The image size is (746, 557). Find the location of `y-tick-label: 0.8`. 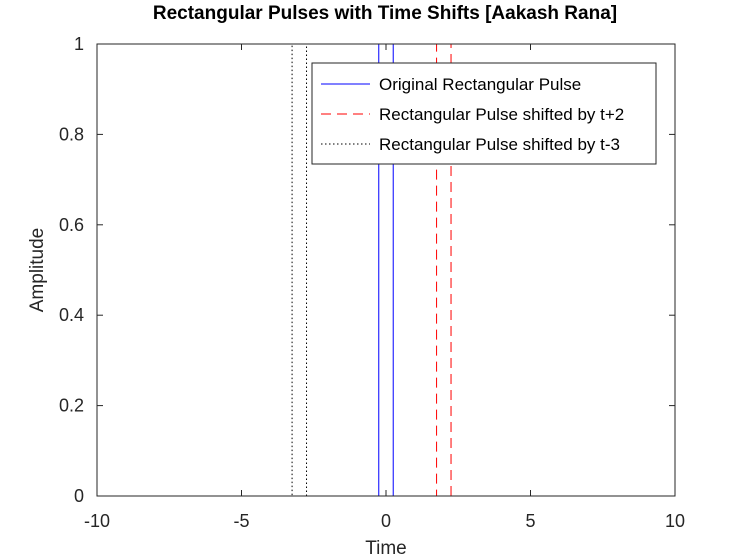

y-tick-label: 0.8 is located at coordinates (71, 134).